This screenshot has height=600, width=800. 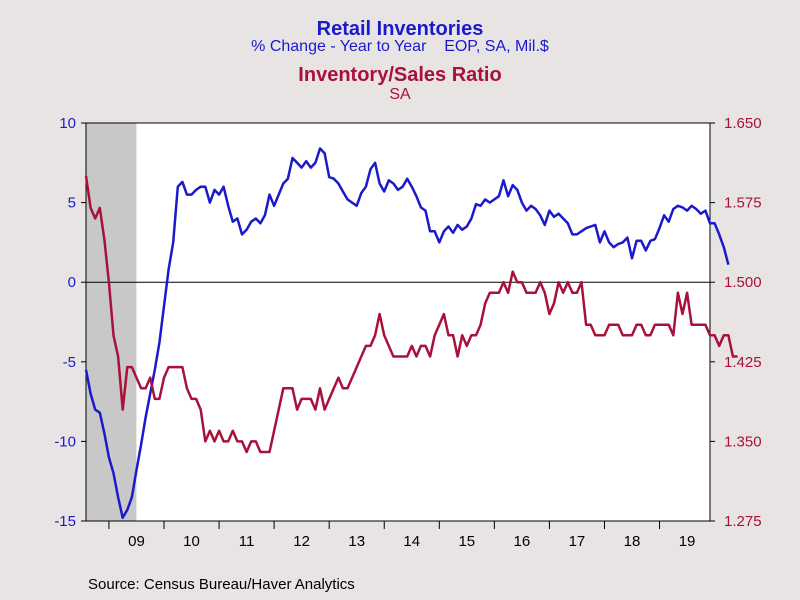 What do you see at coordinates (743, 441) in the screenshot?
I see `right-tick-label: 1.350` at bounding box center [743, 441].